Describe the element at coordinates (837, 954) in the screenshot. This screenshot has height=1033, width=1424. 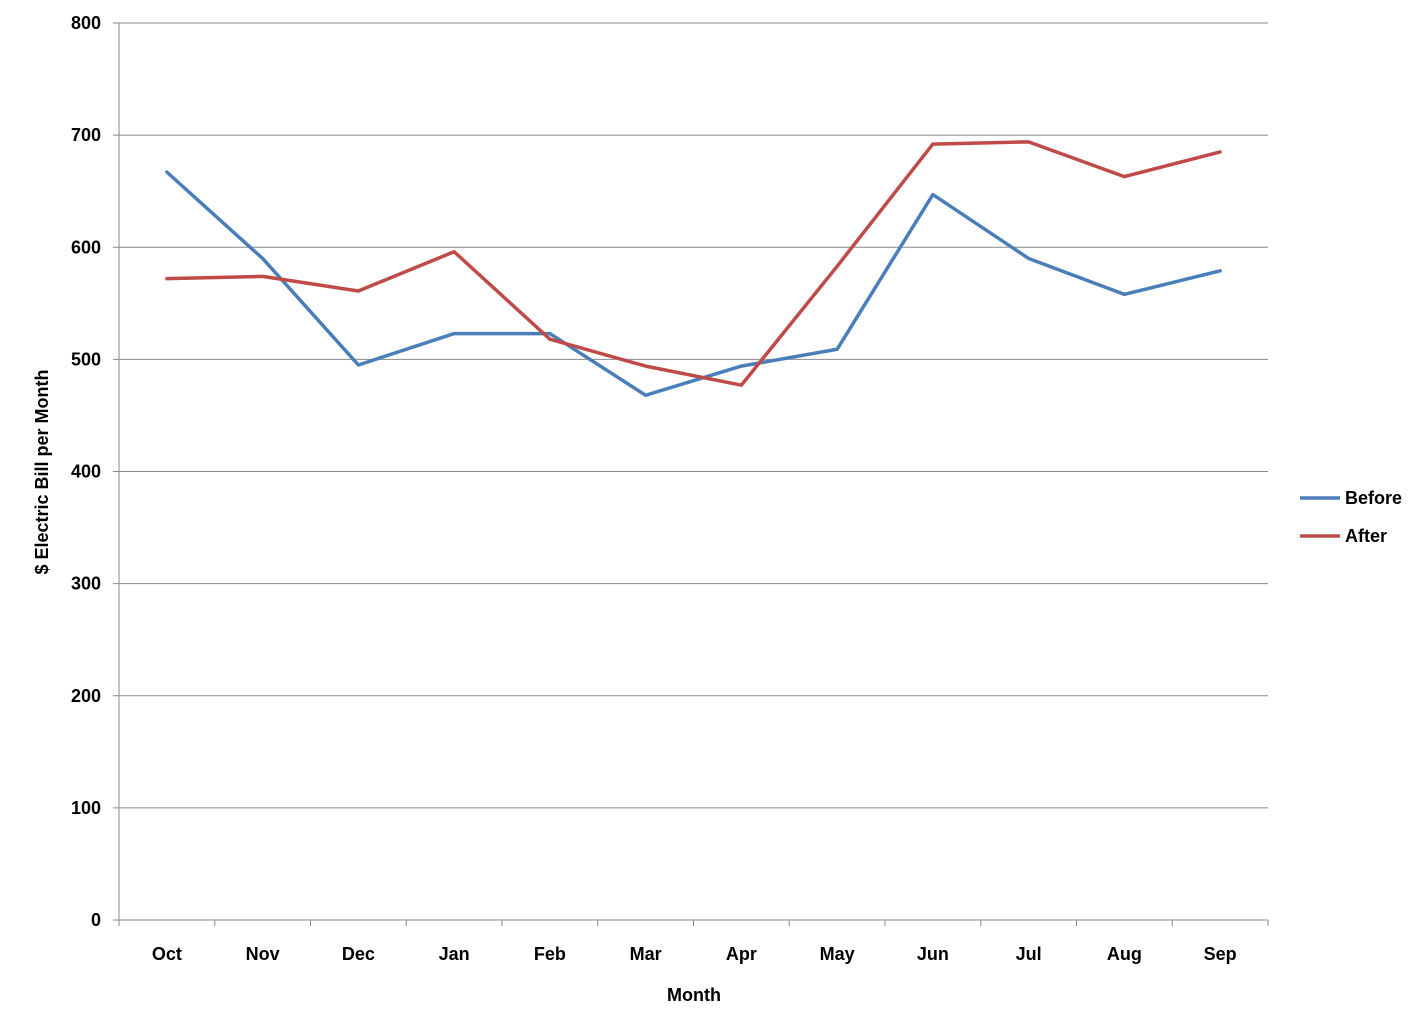
I see `x-tick-label: May` at that location.